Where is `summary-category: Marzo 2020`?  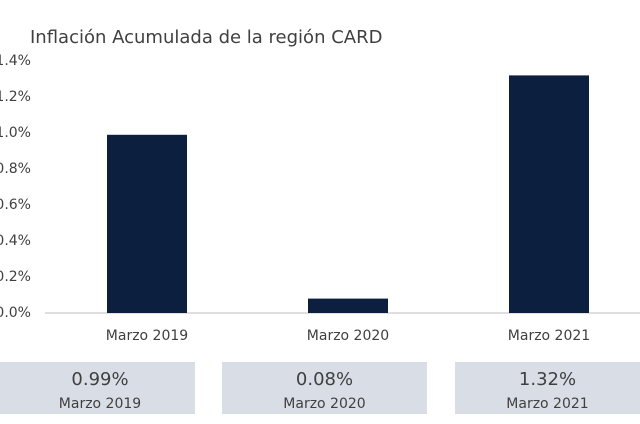 summary-category: Marzo 2020 is located at coordinates (324, 404).